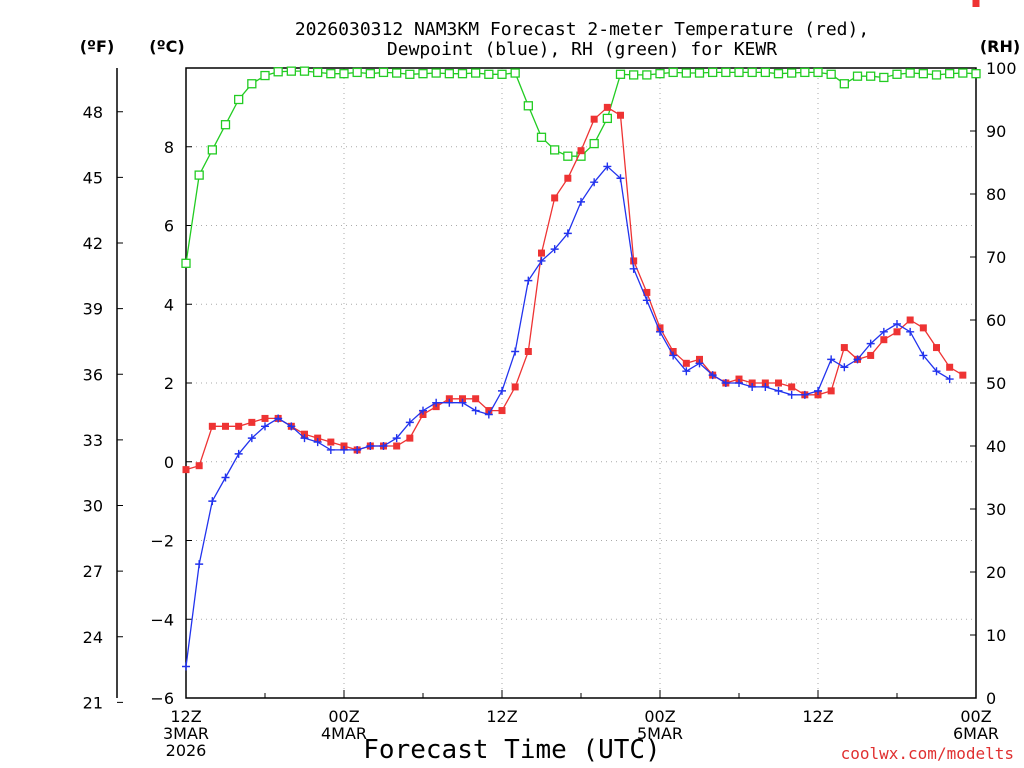 Image resolution: width=1024 pixels, height=768 pixels. Describe the element at coordinates (93, 243) in the screenshot. I see `fahrenheit-tick-label: 42` at that location.